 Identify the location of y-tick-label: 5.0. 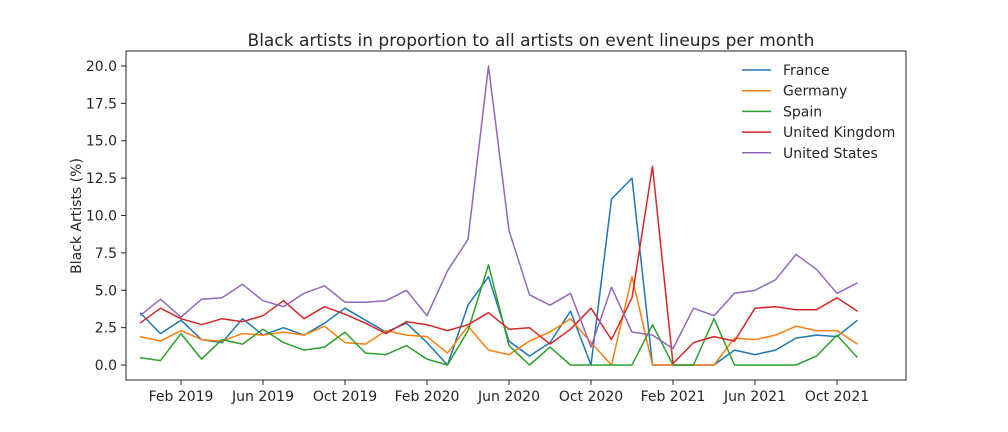
(106, 291).